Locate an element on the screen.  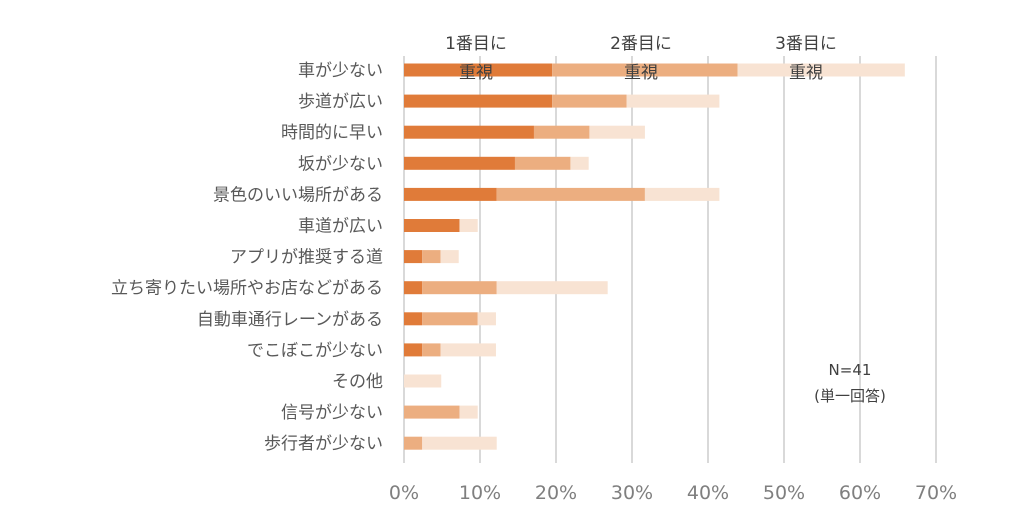
category-label: 時間的に早い is located at coordinates (332, 133).